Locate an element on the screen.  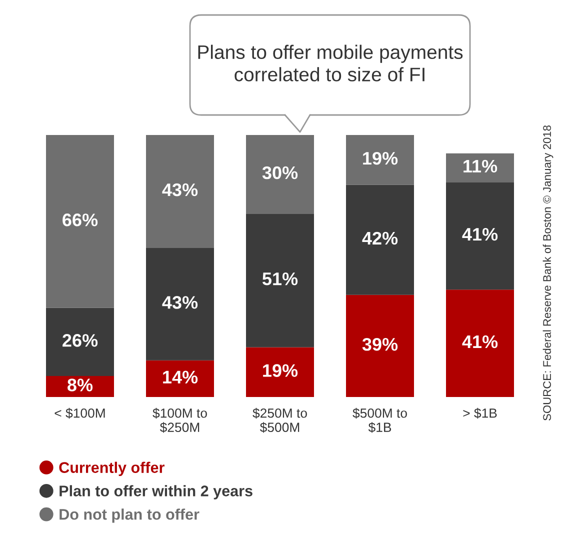
data-label: 11% is located at coordinates (481, 166).